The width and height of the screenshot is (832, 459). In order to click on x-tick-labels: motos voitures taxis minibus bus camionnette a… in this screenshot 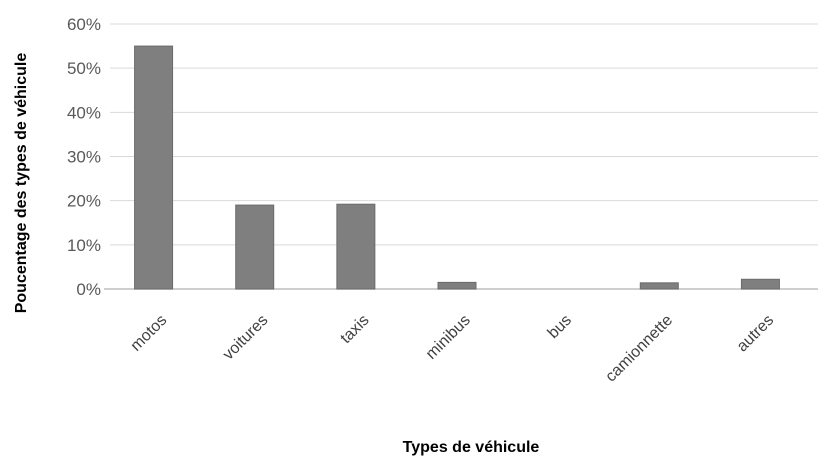, I will do `click(453, 349)`.